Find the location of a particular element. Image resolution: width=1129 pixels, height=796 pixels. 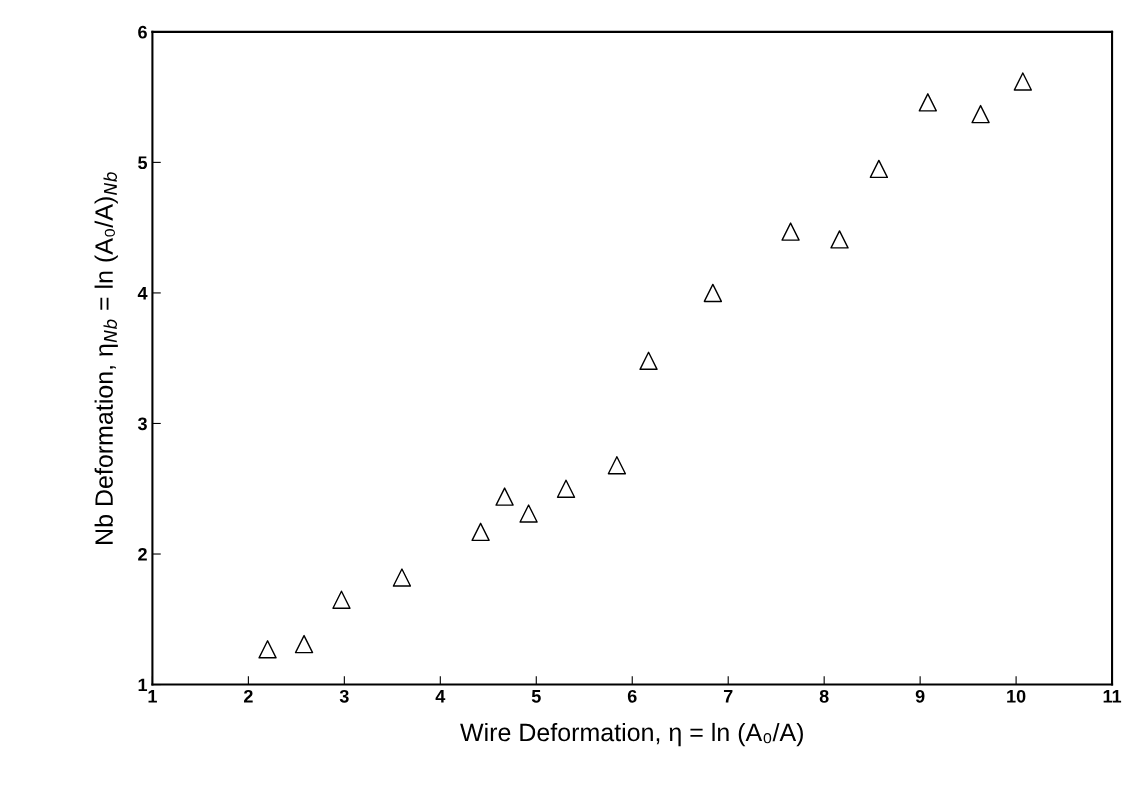

y-tick-label: 3 is located at coordinates (142, 424).